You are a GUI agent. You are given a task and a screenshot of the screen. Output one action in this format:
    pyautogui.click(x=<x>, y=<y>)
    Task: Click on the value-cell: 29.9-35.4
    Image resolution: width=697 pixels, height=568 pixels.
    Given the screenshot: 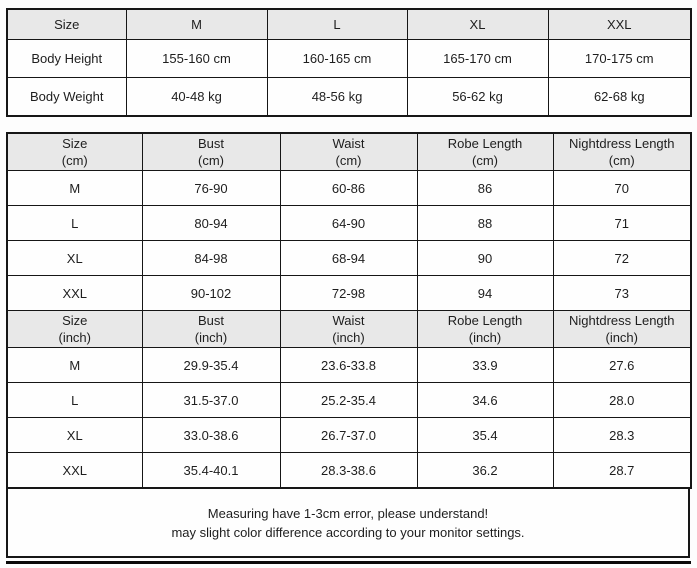 What is the action you would take?
    pyautogui.click(x=211, y=365)
    